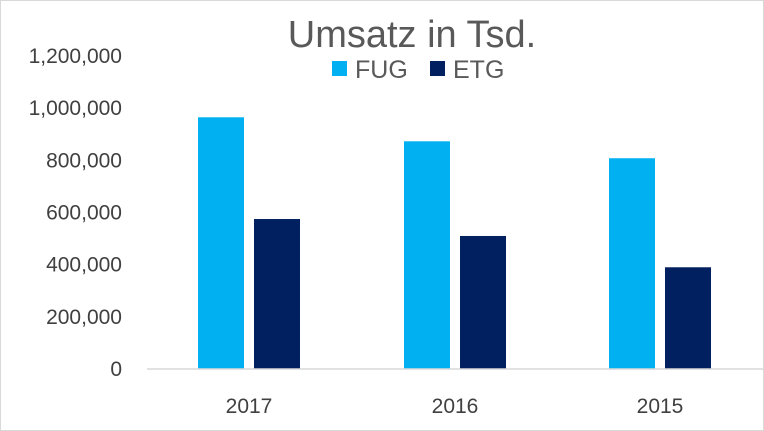  Describe the element at coordinates (249, 406) in the screenshot. I see `x-tick-label: 2017` at that location.